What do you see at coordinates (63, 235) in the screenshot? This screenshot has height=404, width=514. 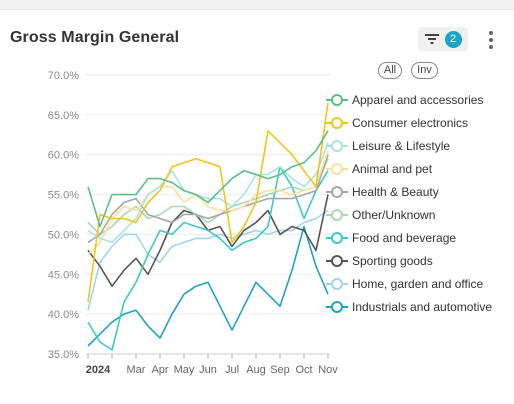 I see `y-tick-label: 50.0%` at bounding box center [63, 235].